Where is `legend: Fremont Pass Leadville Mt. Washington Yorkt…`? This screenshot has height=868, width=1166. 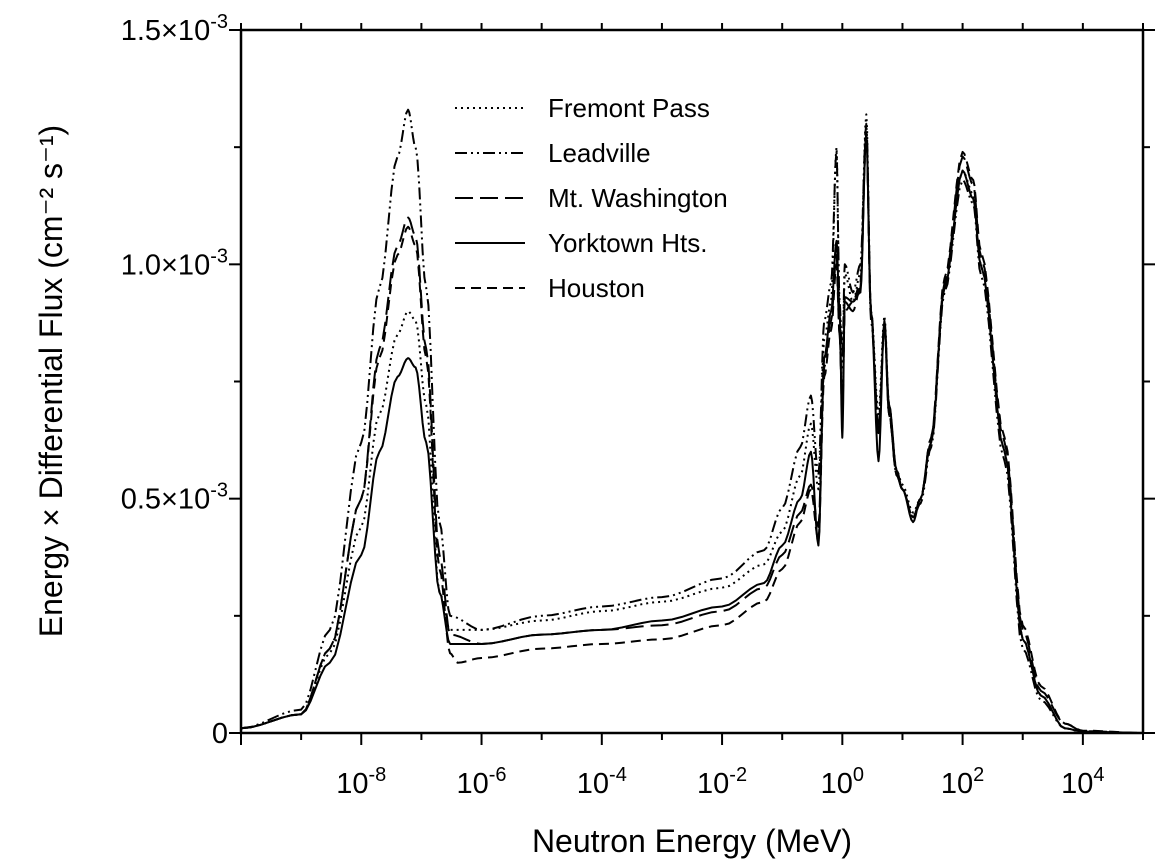
legend: Fremont Pass Leadville Mt. Washington Yorkt… is located at coordinates (591, 198).